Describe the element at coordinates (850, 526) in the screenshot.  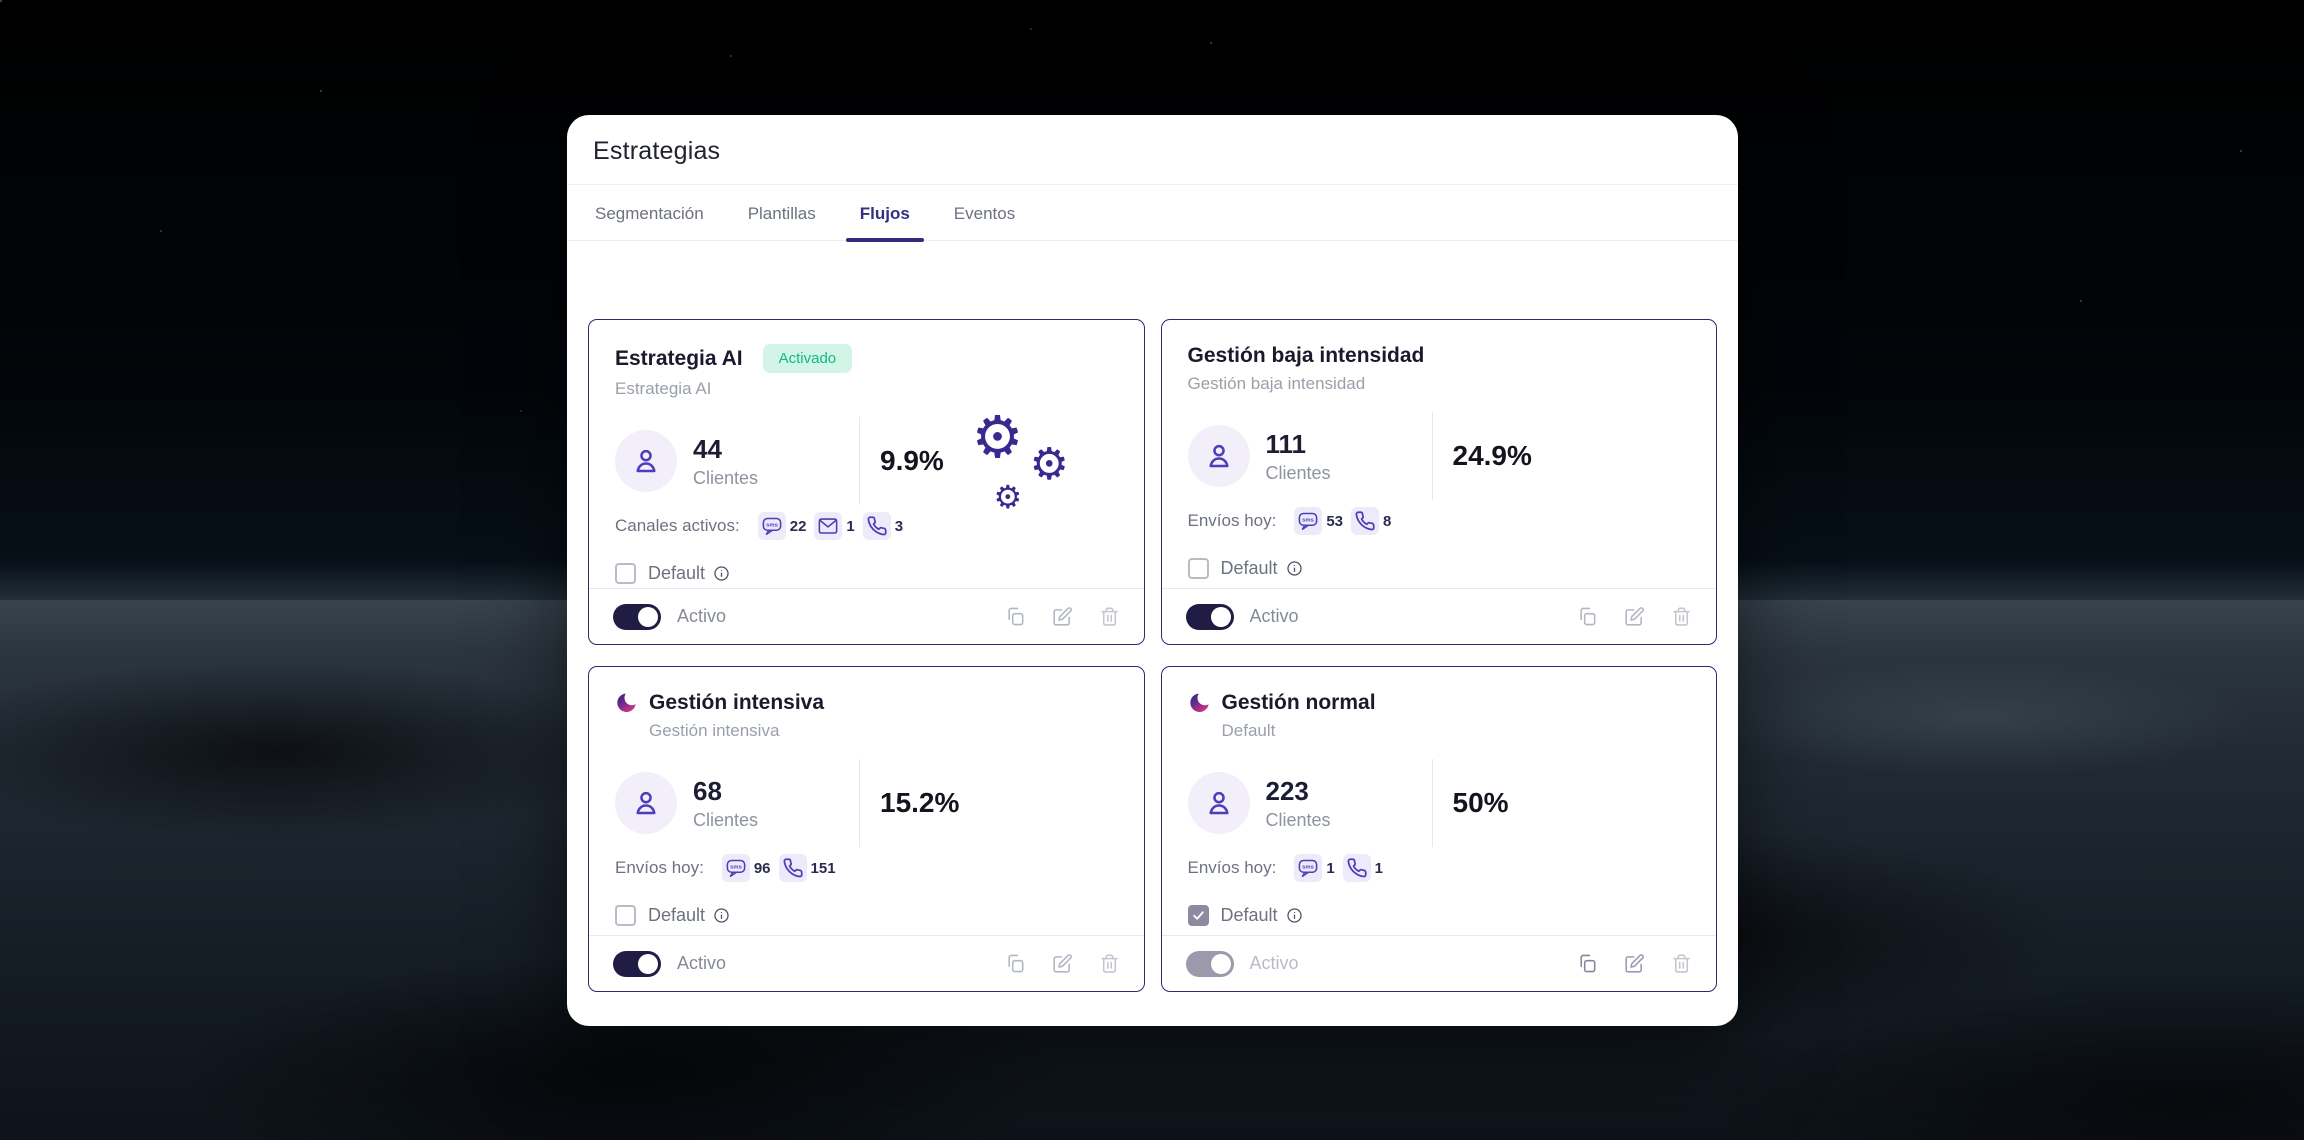
I see `email-count: 1` at that location.